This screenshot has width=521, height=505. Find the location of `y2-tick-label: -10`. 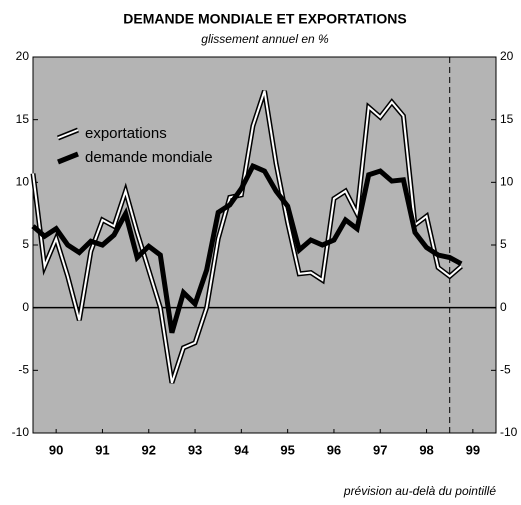

y2-tick-label: -10 is located at coordinates (509, 432).